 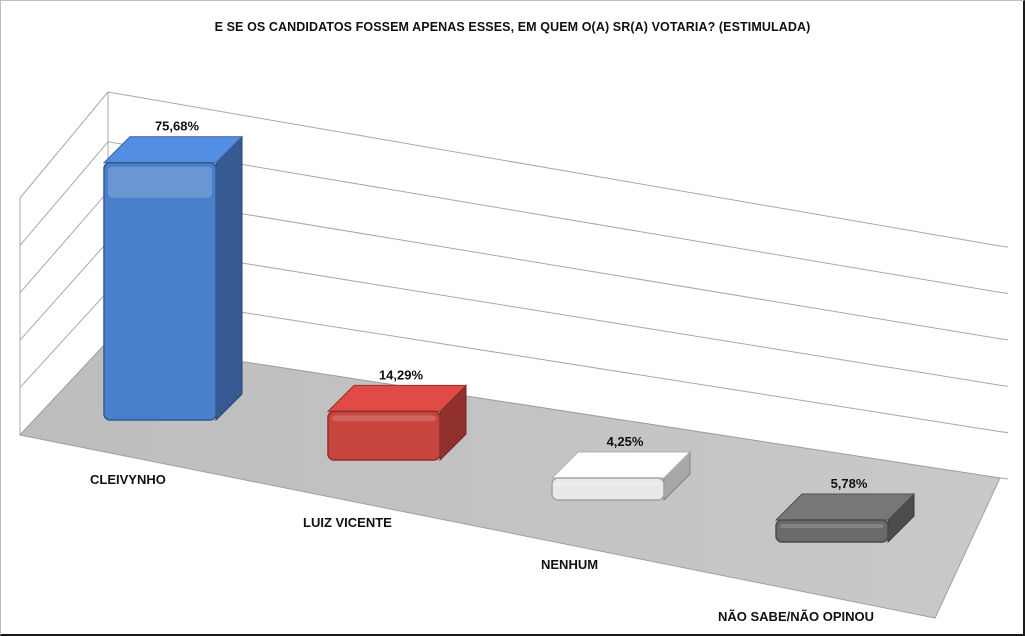 I want to click on data-label: 14,29%, so click(x=401, y=374).